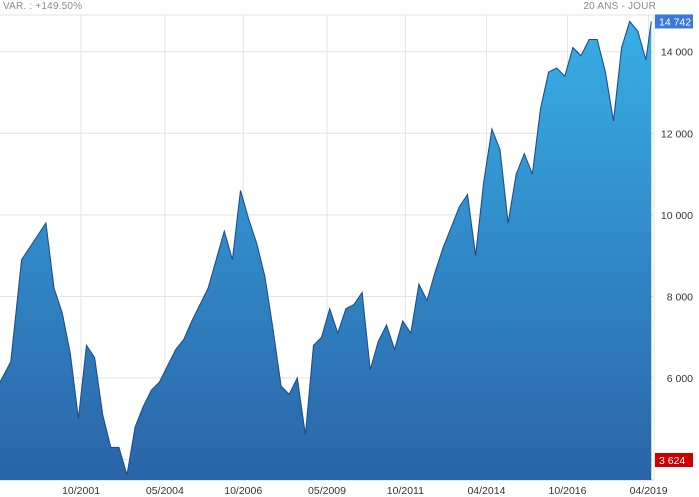 The width and height of the screenshot is (699, 497). I want to click on x-tick-label: 10/2011, so click(405, 491).